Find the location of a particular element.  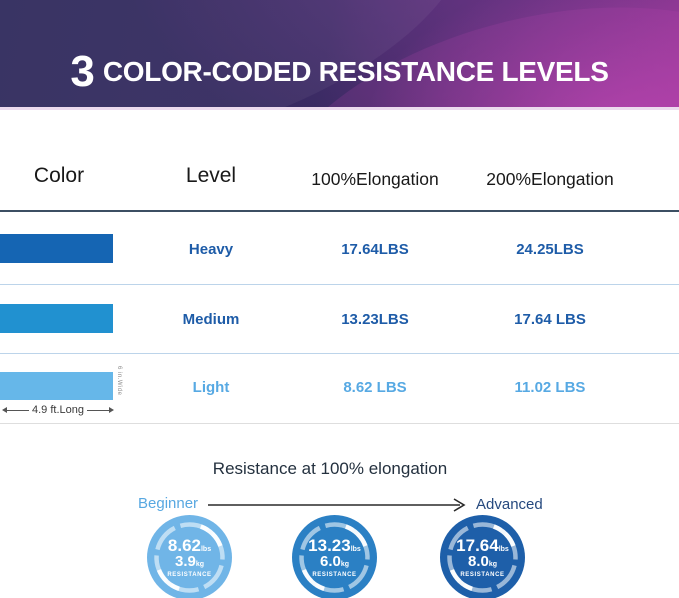

band-length-label: 4.9 ft.Long is located at coordinates (58, 410).